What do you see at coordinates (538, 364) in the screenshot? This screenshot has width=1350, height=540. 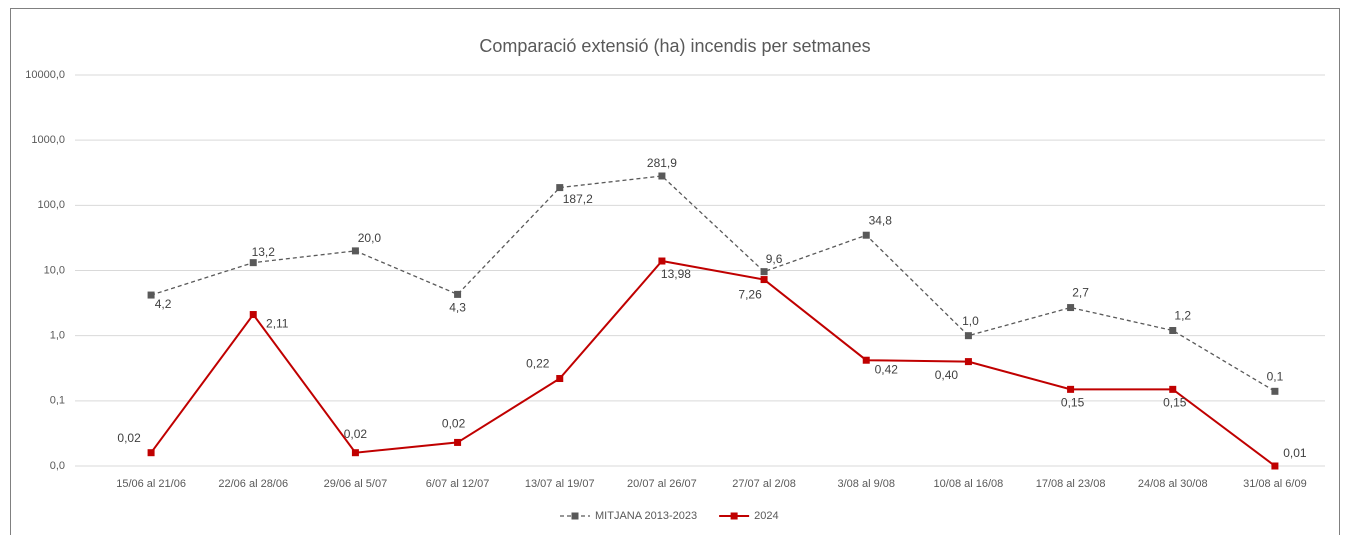 I see `data-label: 0,22` at bounding box center [538, 364].